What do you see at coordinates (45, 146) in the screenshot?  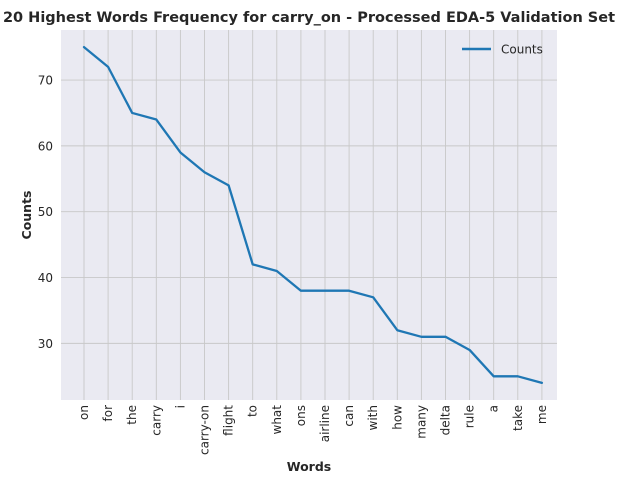 I see `y-tick-label: 60` at bounding box center [45, 146].